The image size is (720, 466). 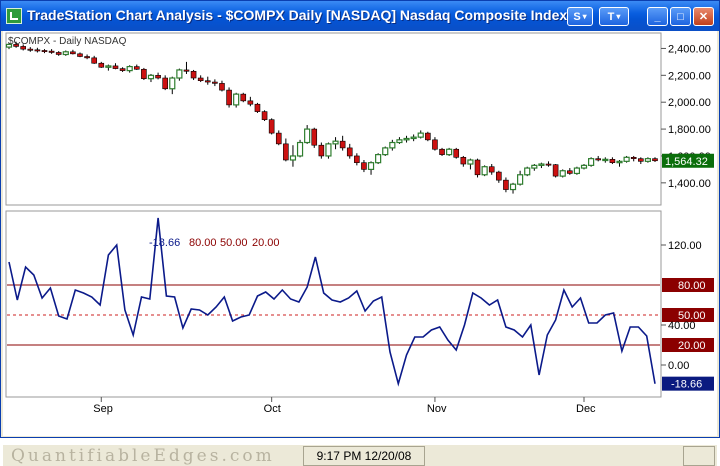 I want to click on osc-label-value: -18.66, so click(x=164, y=243).